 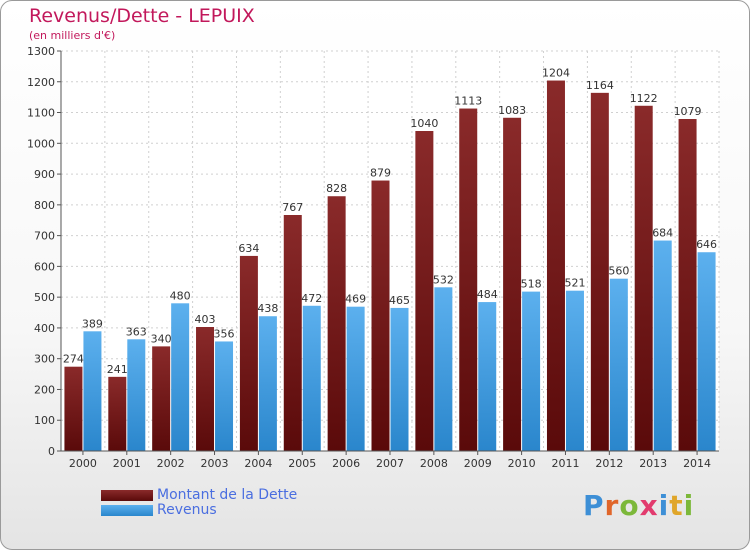 What do you see at coordinates (706, 244) in the screenshot?
I see `data-label-revenus: 646` at bounding box center [706, 244].